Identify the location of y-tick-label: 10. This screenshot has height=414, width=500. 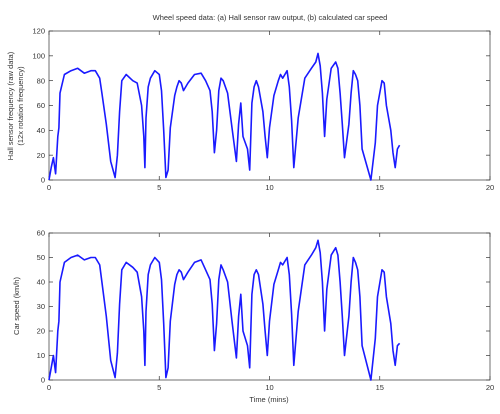
(41, 355).